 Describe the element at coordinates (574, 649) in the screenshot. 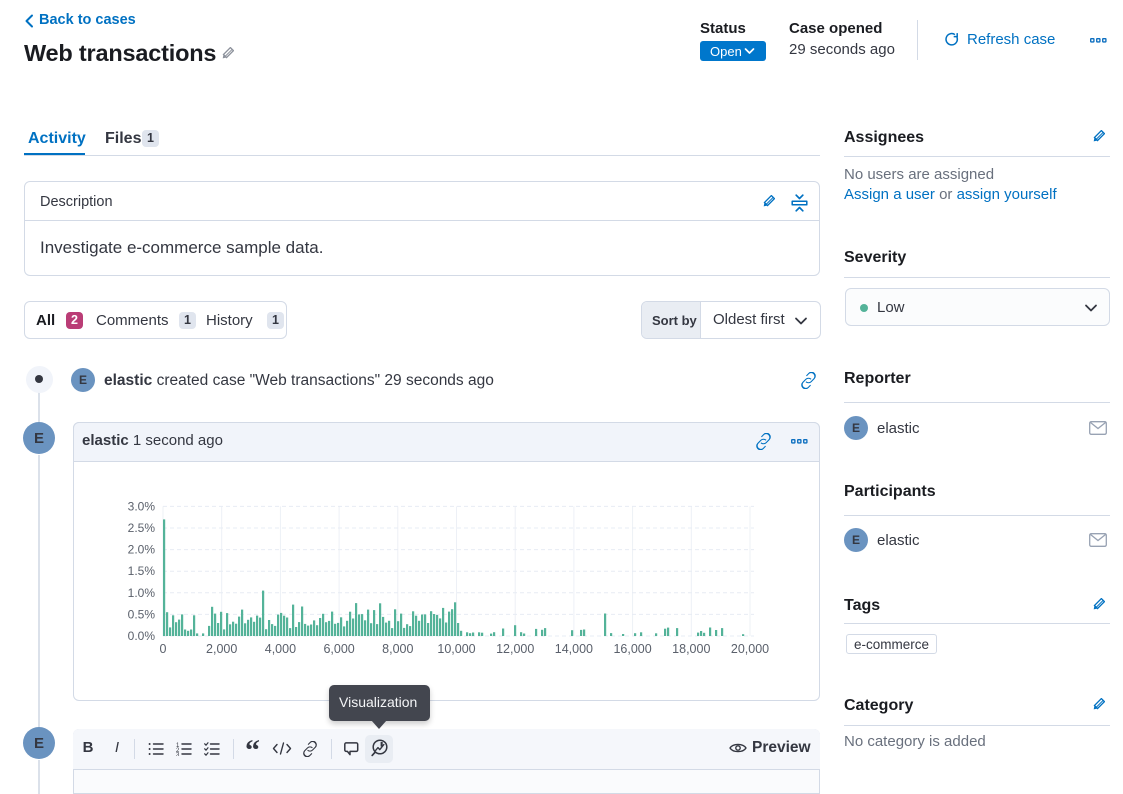

I see `svg-text: 14,000` at that location.